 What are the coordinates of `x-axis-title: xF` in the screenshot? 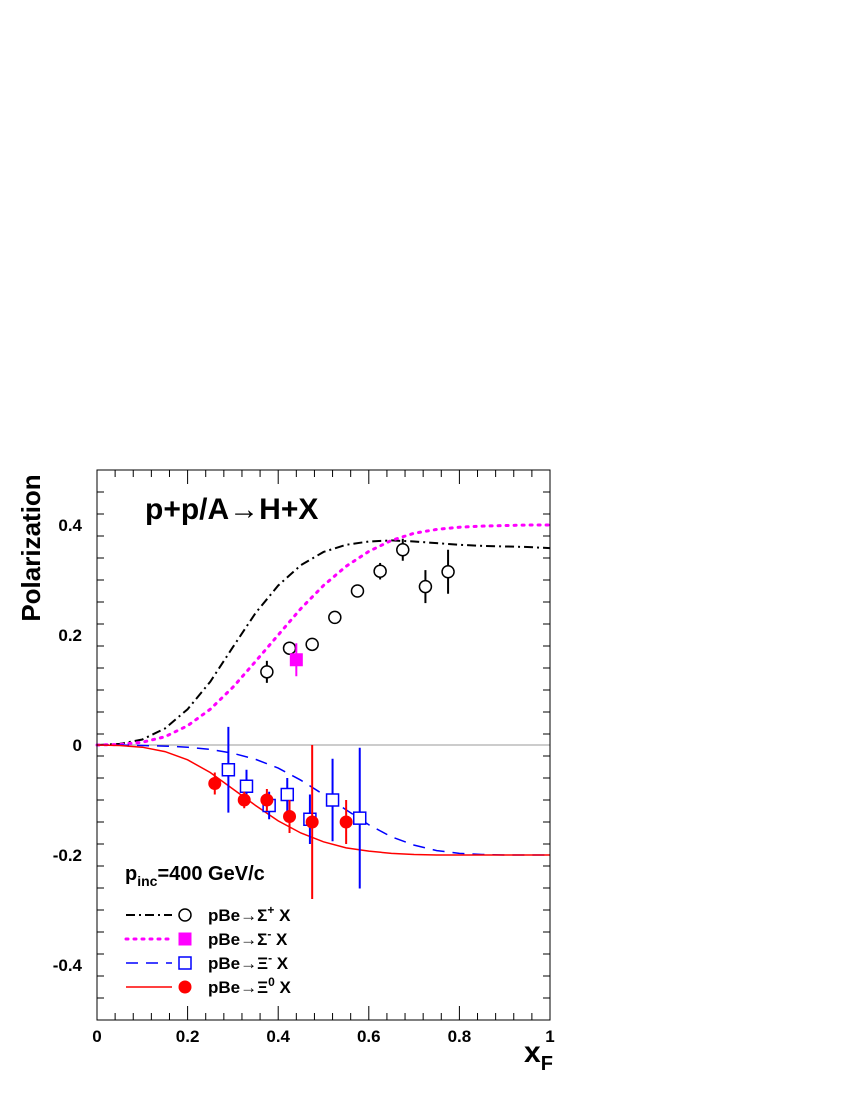 It's located at (538, 1055).